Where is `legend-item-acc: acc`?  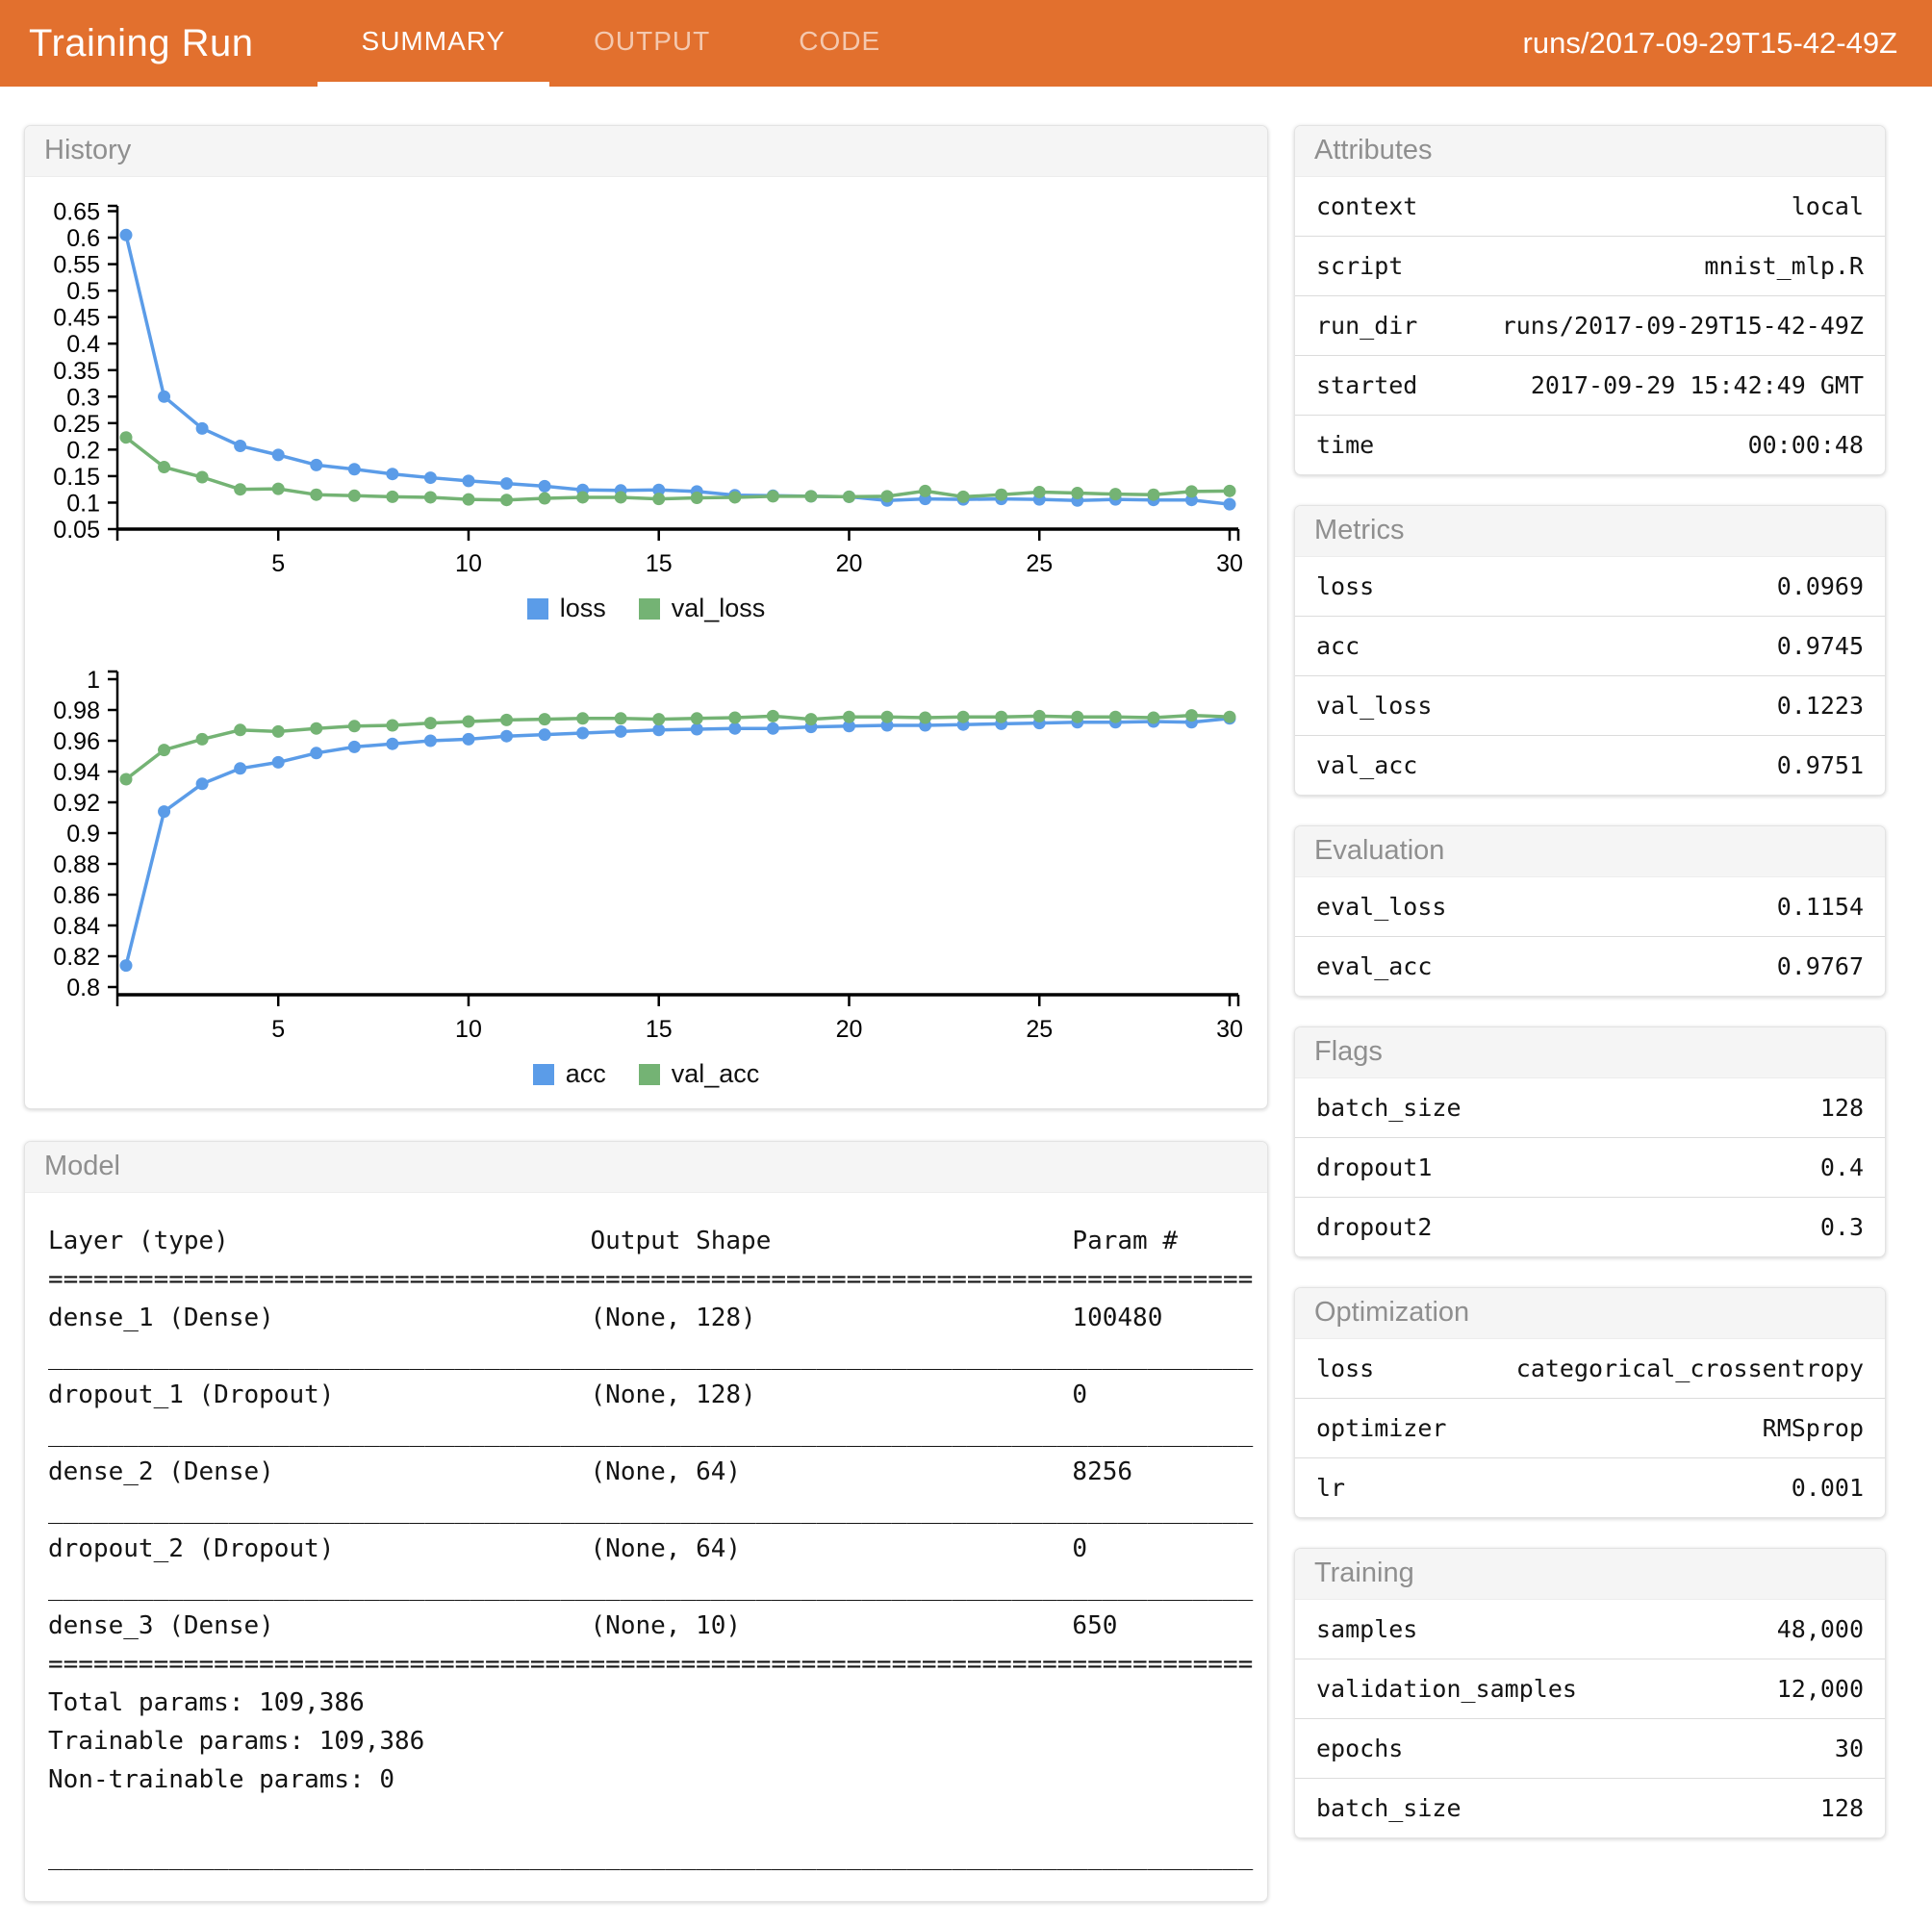
legend-item-acc: acc is located at coordinates (569, 1074).